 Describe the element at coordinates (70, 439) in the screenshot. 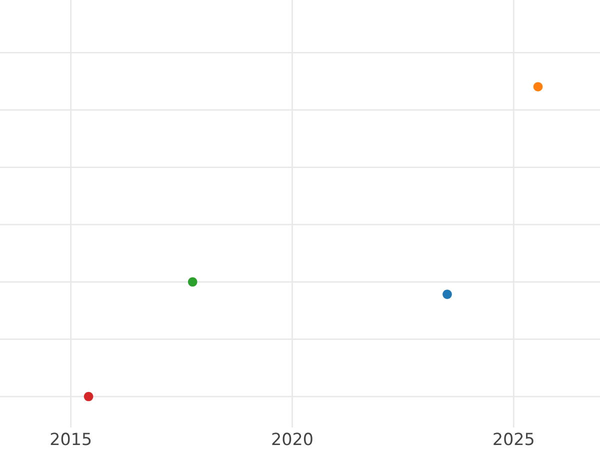

I see `x-tick-label: 2015` at that location.